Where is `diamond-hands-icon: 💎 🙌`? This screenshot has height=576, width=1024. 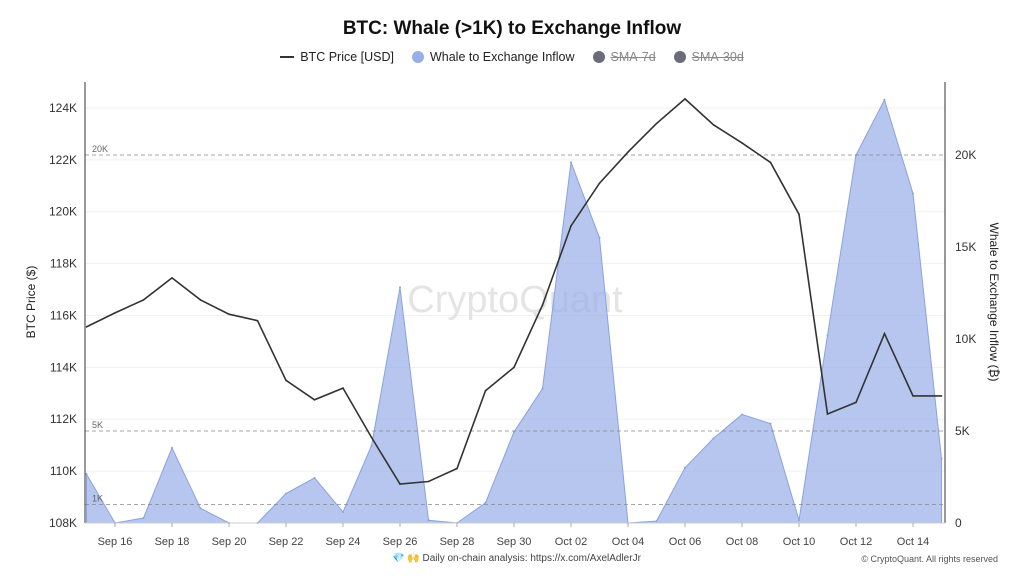 diamond-hands-icon: 💎 🙌 is located at coordinates (406, 558).